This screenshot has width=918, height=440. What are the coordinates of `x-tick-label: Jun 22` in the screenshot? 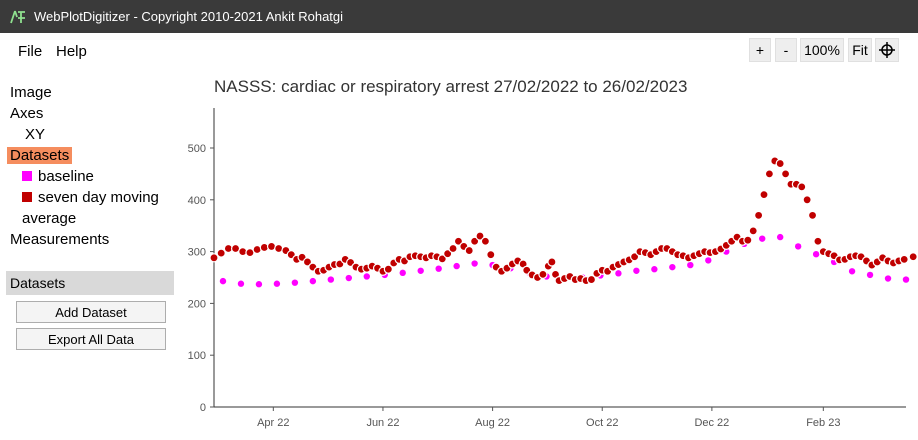 It's located at (382, 423).